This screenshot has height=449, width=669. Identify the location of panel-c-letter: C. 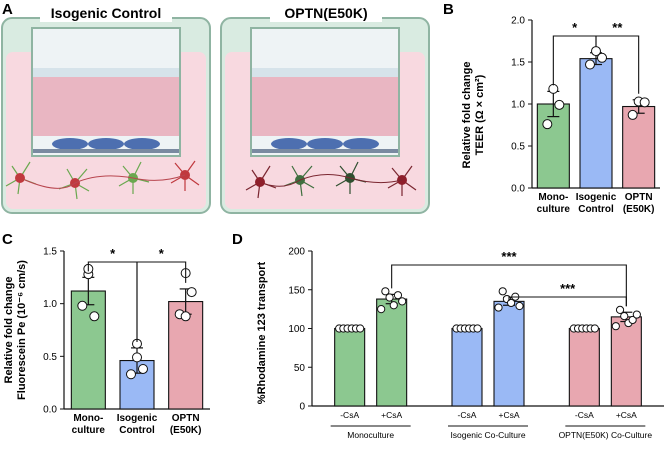
(7, 239).